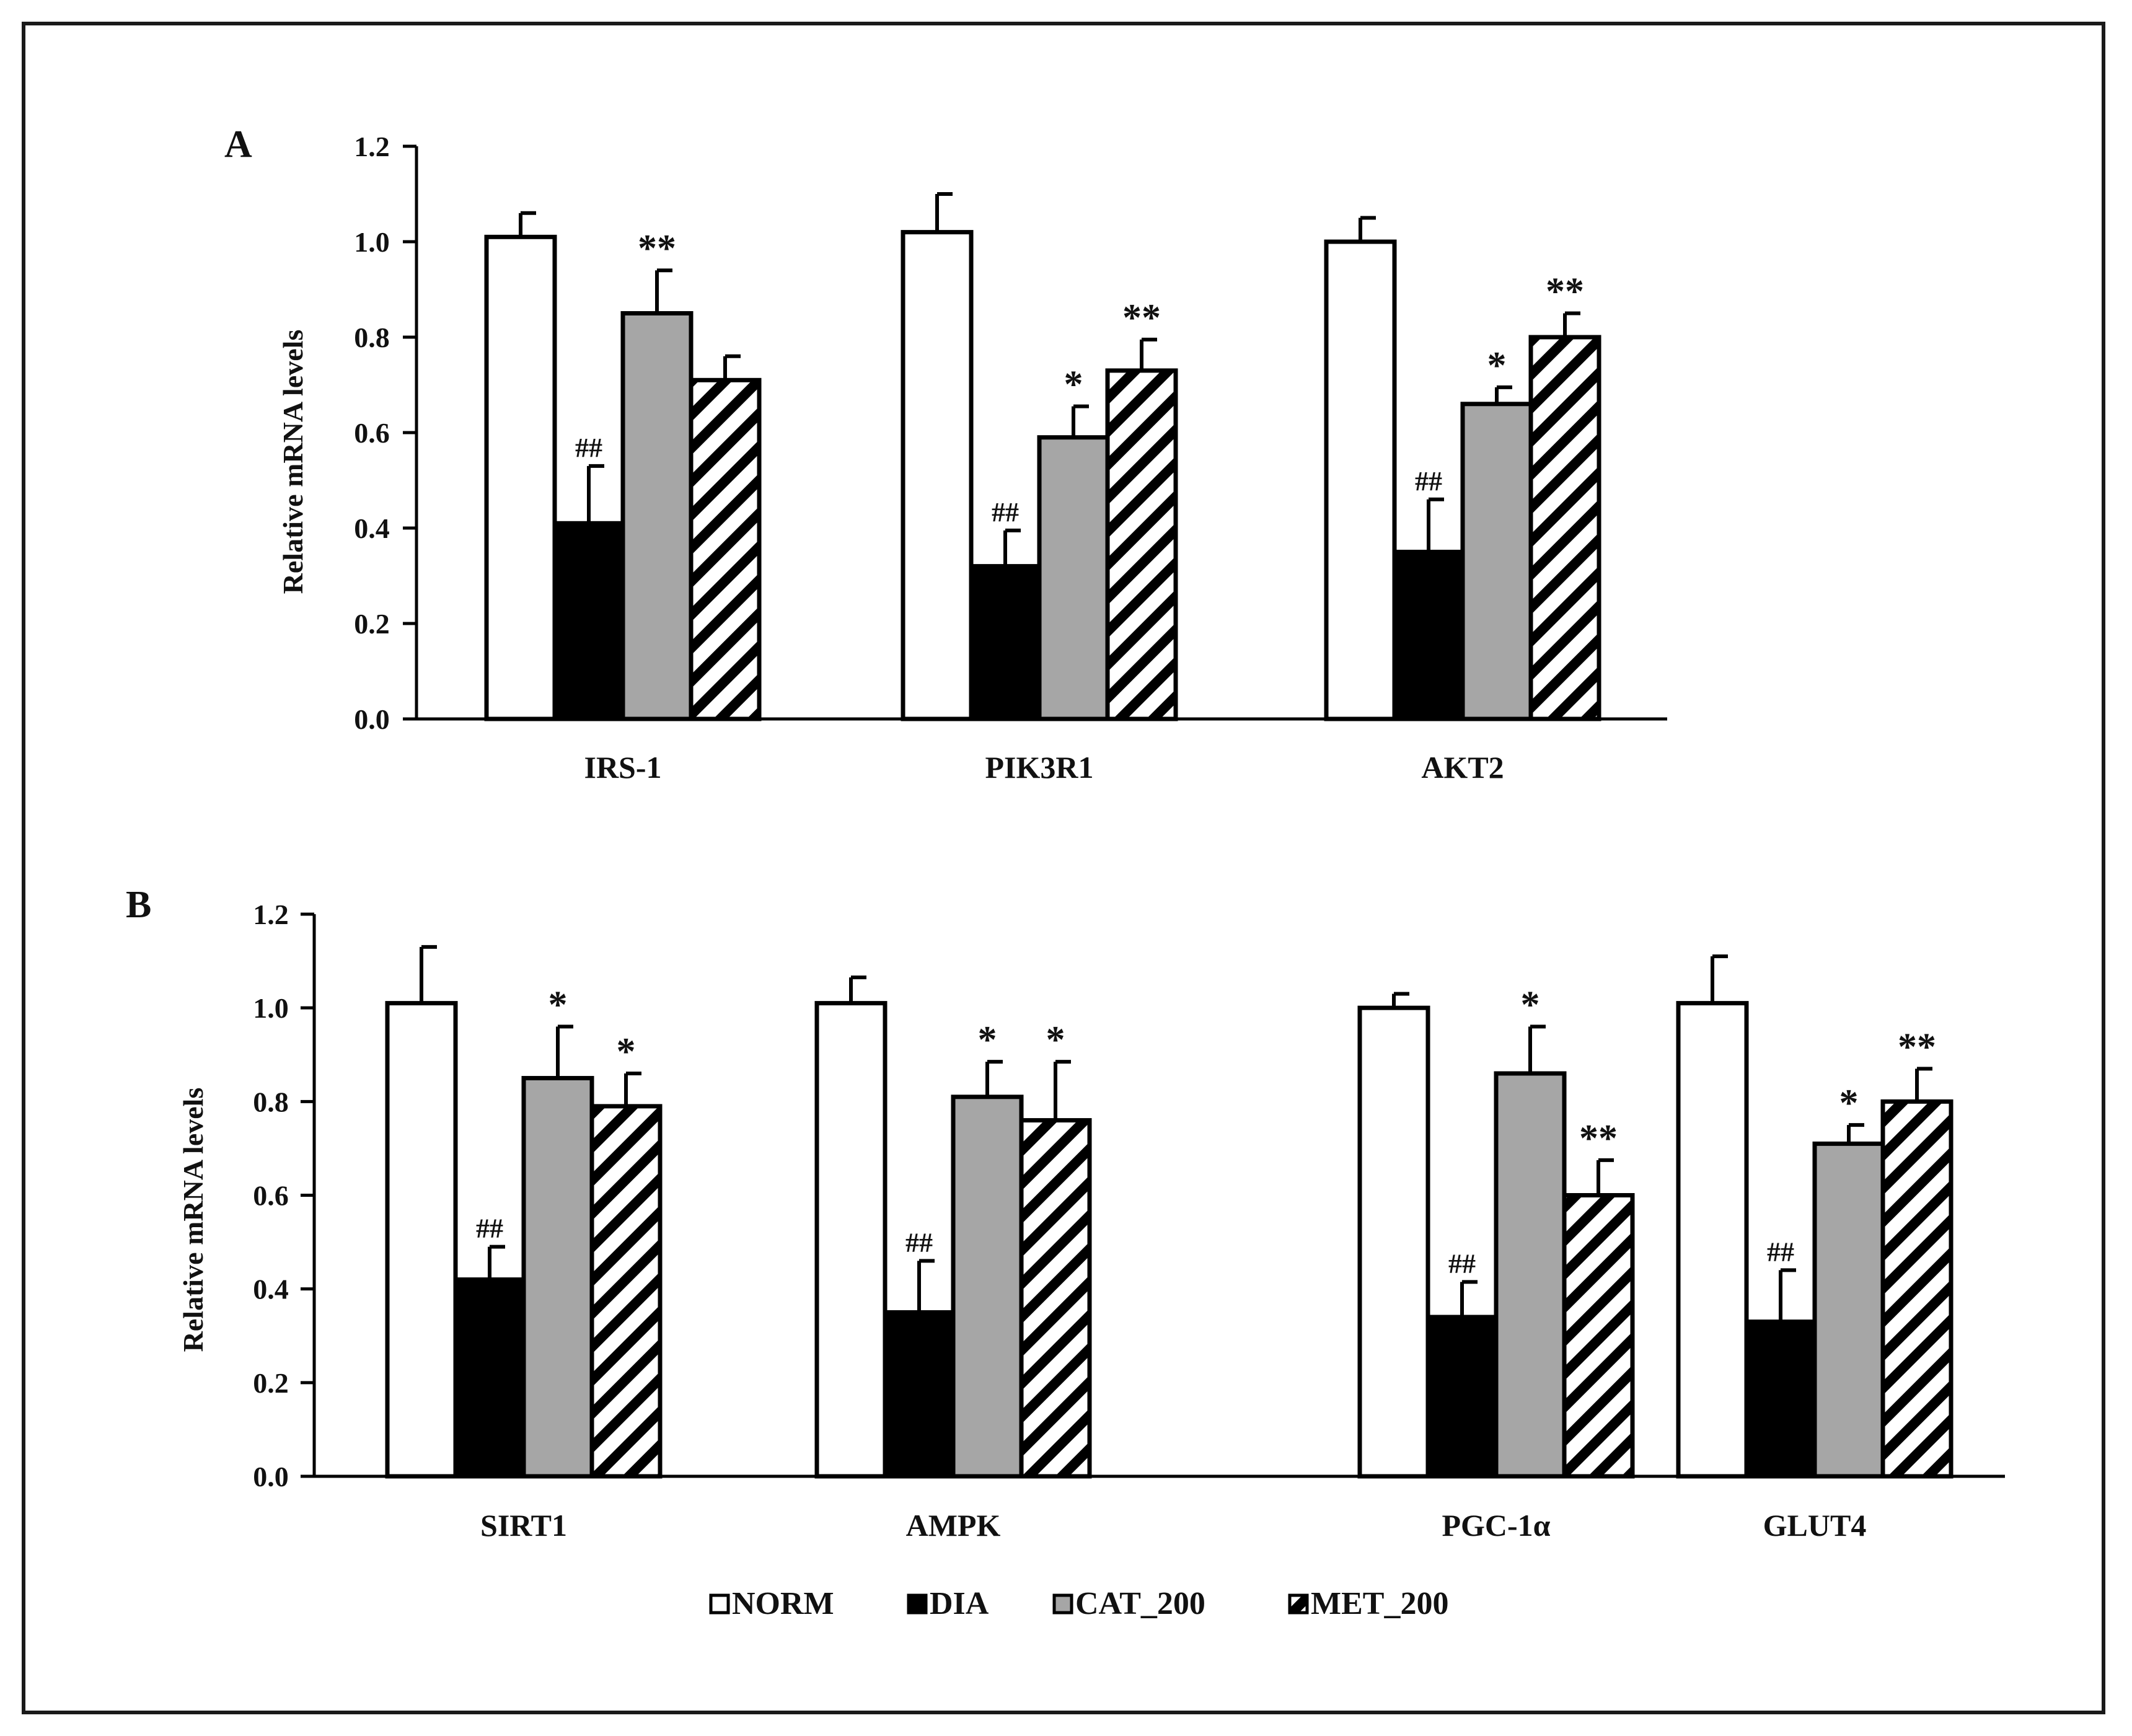 This screenshot has height=1736, width=2132. I want to click on bar-glut4-dia, so click(1780, 1399).